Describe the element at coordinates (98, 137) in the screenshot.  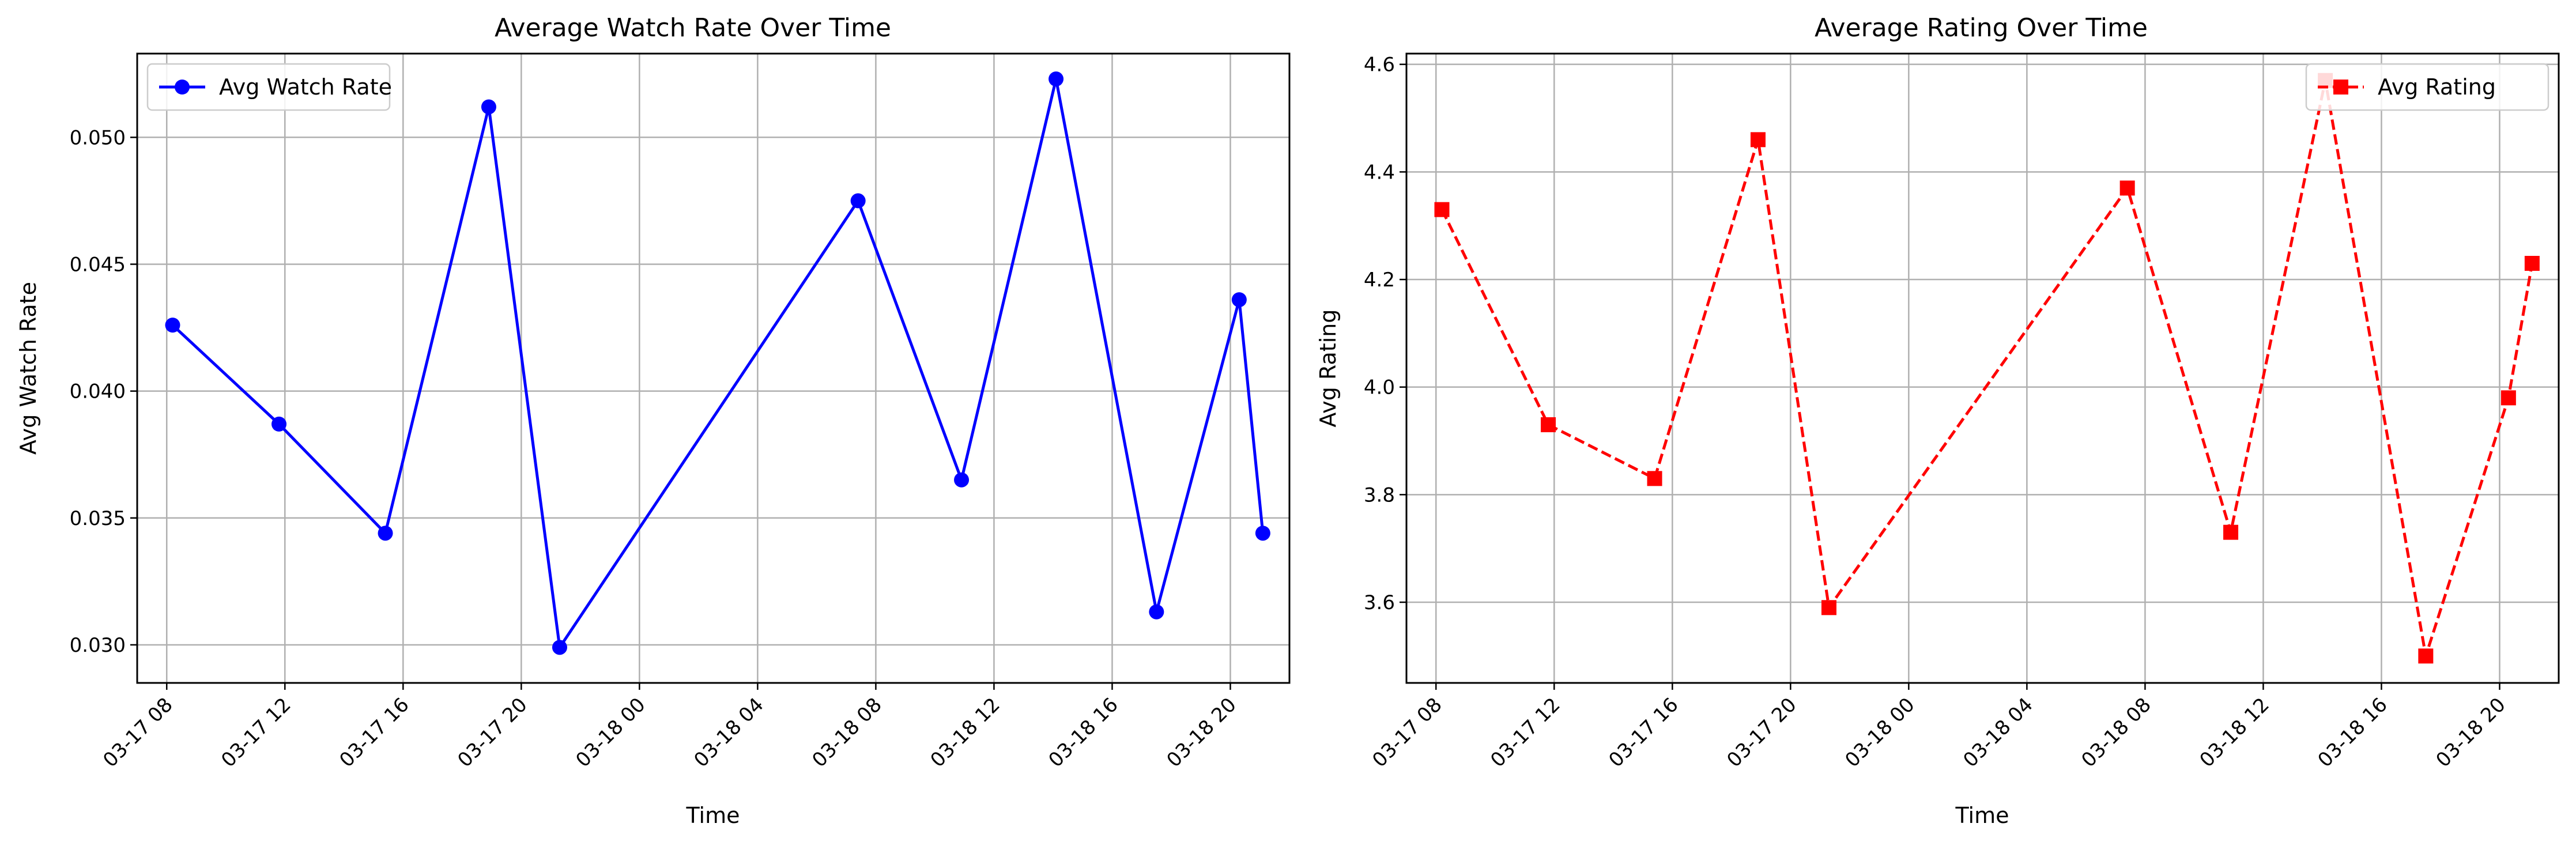
I see `y-tick-label: 0.050` at that location.